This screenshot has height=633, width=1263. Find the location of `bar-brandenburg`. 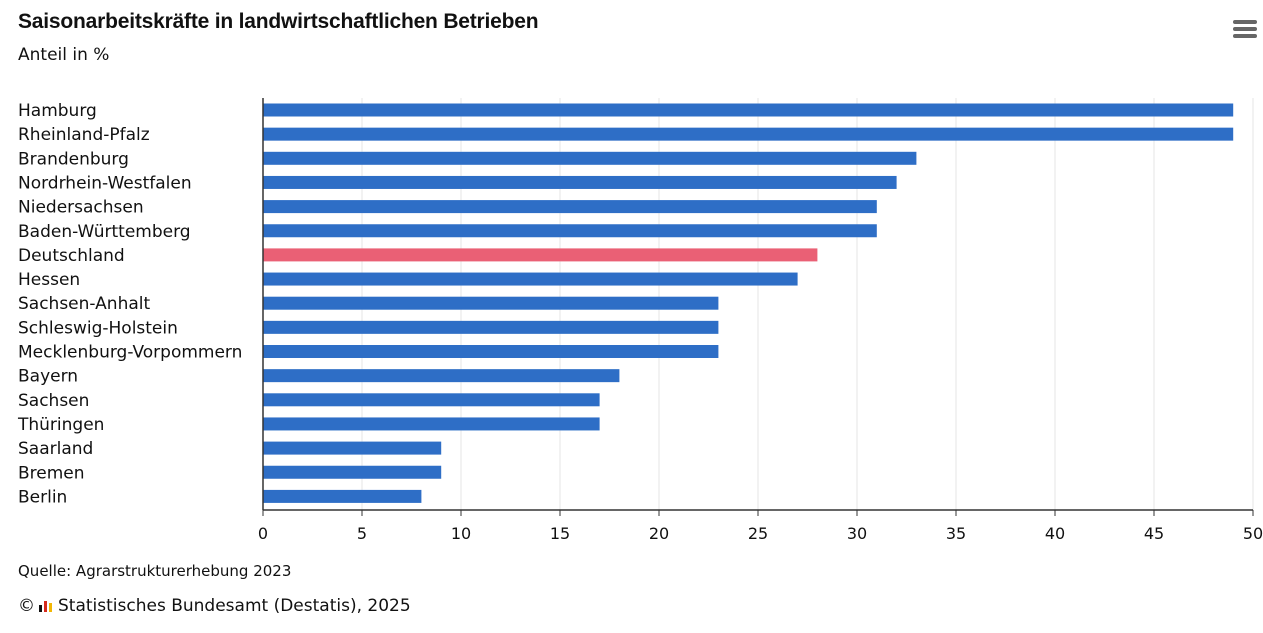

bar-brandenburg is located at coordinates (590, 158).